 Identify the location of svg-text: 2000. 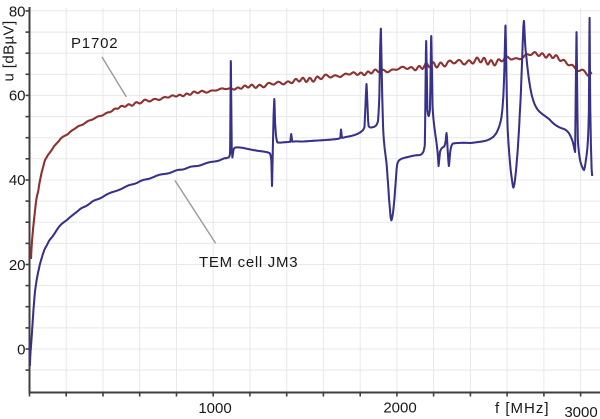
(399, 408).